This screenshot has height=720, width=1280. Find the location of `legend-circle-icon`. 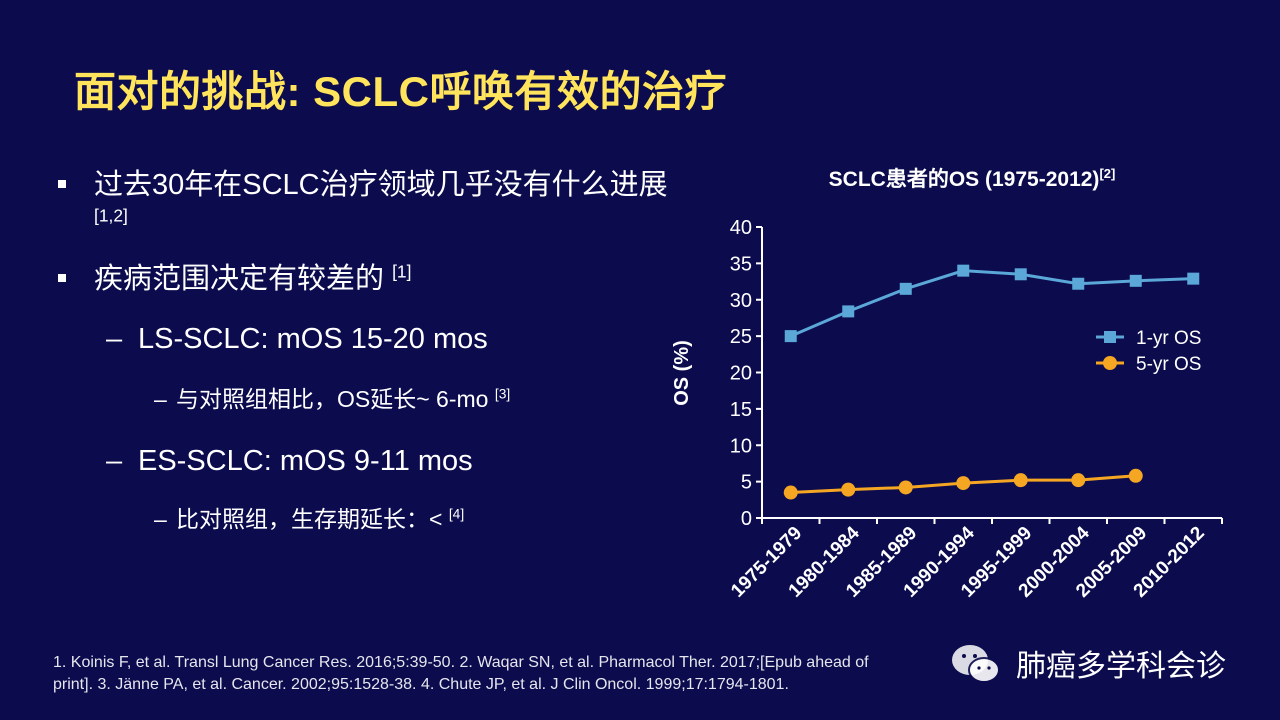

legend-circle-icon is located at coordinates (1110, 363).